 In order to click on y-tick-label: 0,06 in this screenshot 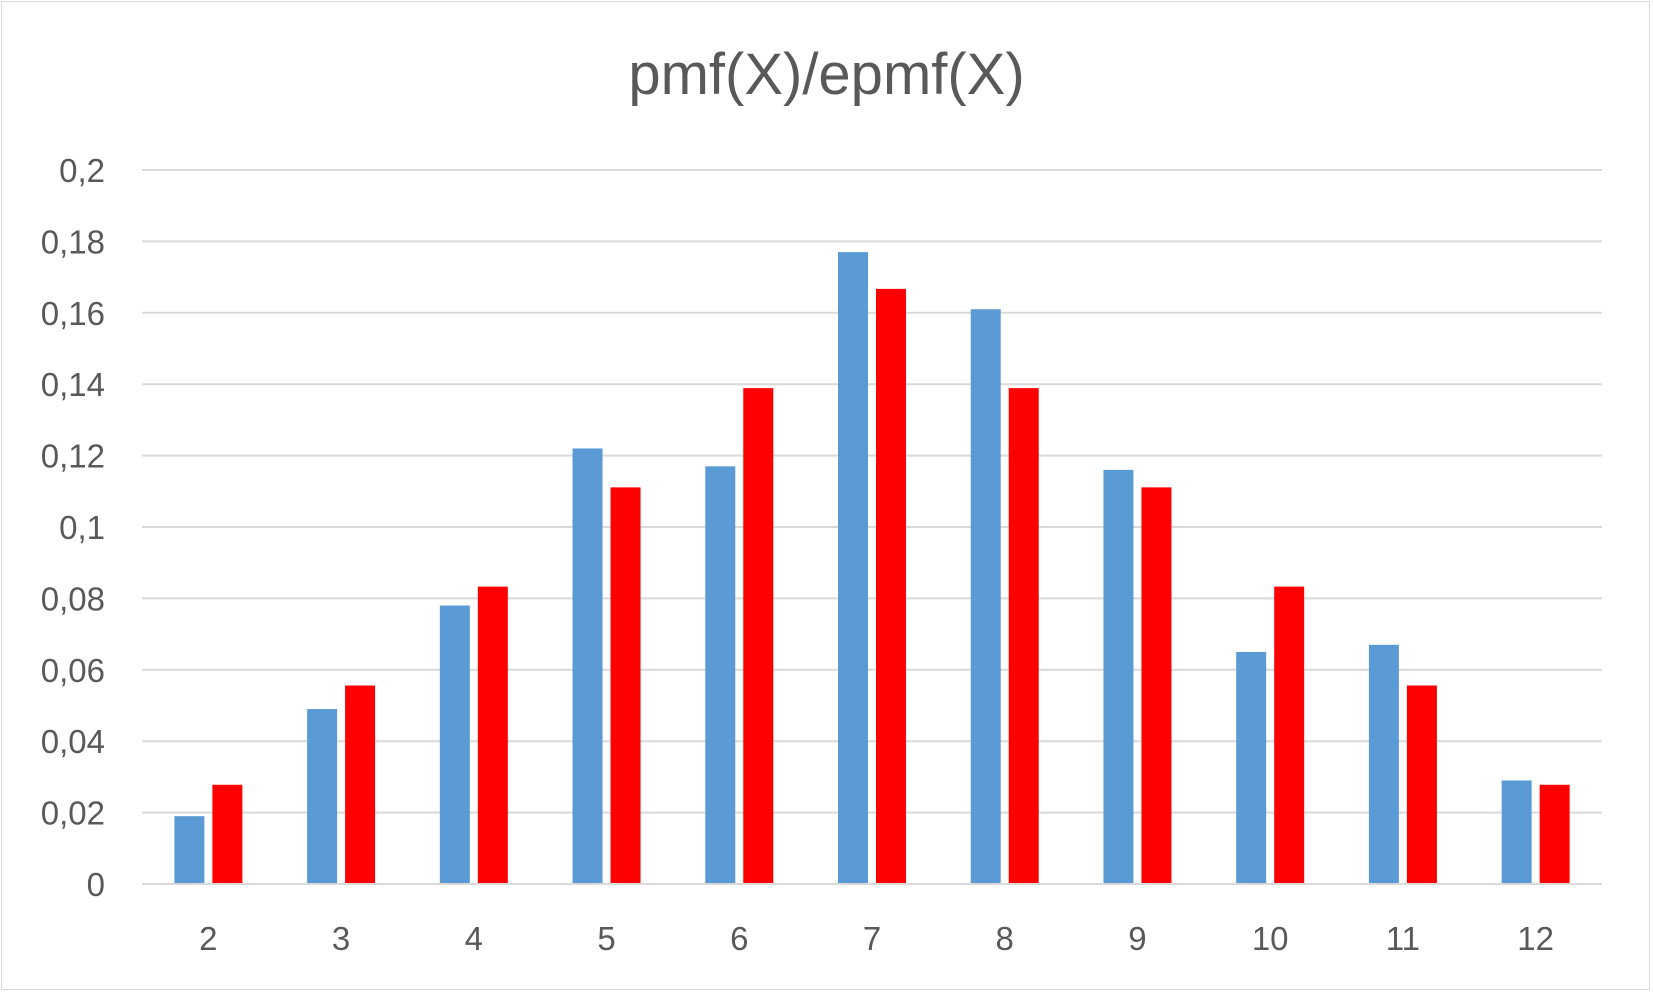, I will do `click(73, 670)`.